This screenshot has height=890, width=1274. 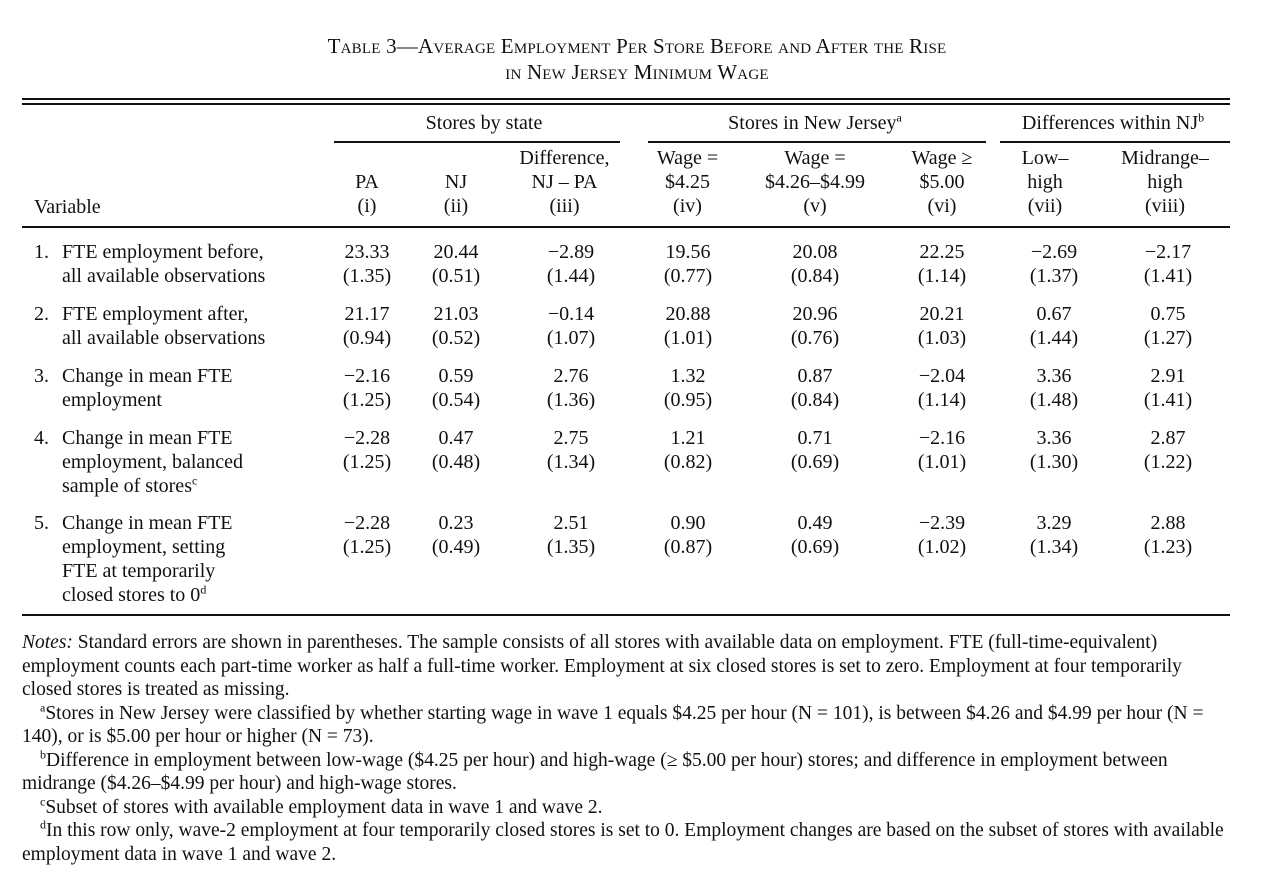 I want to click on cell-row1-wage-426-499: 20.08 (0.84), so click(x=815, y=264).